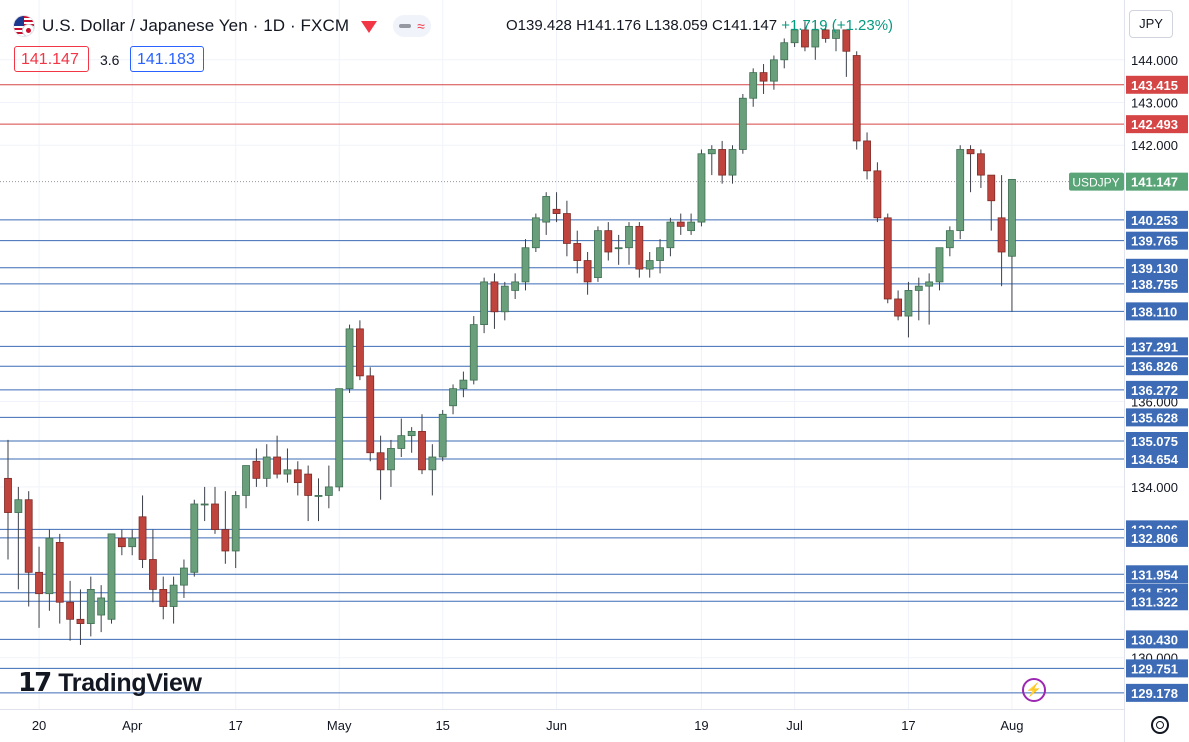  I want to click on symbol-title: U.S. Dollar / Japanese Yen · 1D · FXCM, so click(196, 25).